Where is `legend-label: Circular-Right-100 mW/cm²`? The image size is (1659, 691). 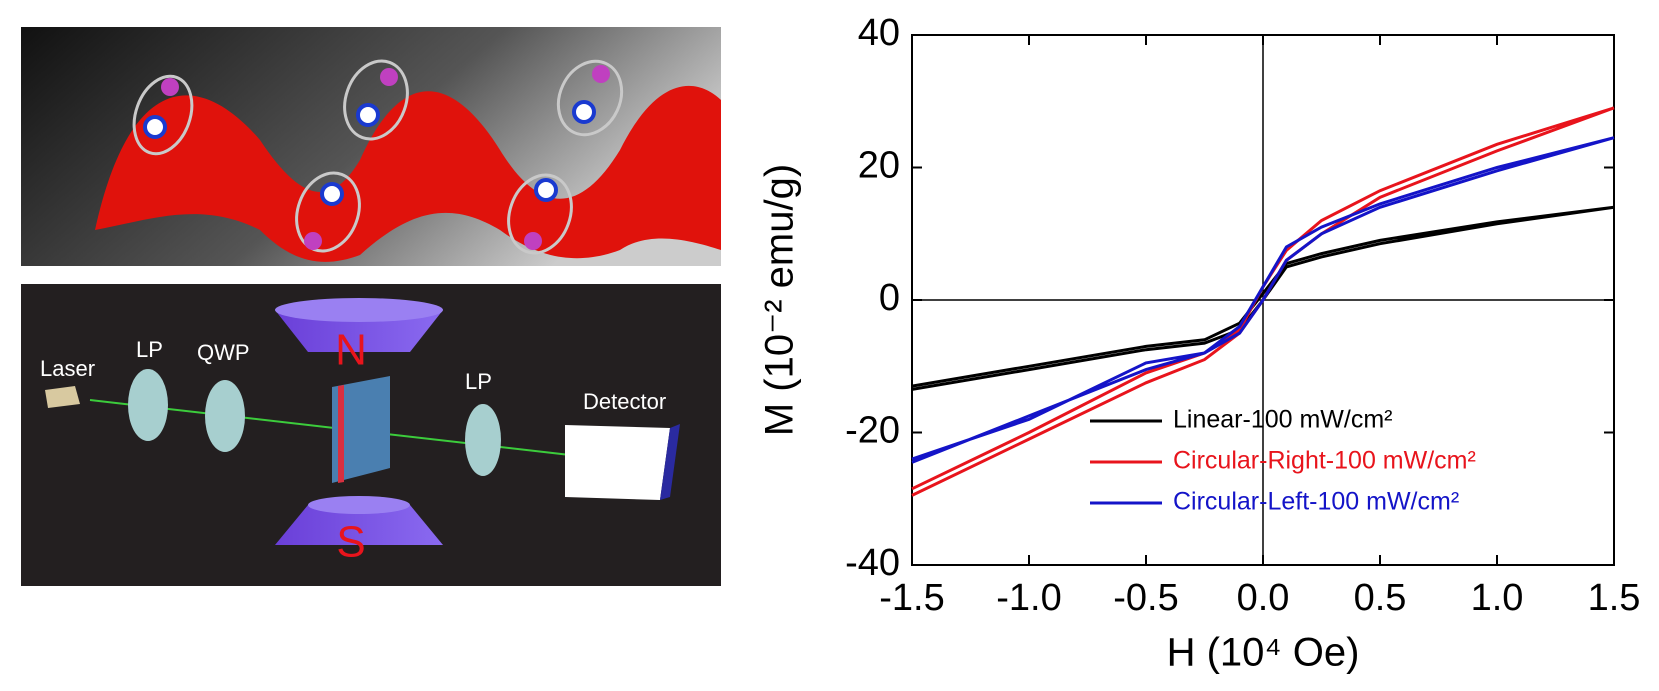 legend-label: Circular-Right-100 mW/cm² is located at coordinates (1324, 461).